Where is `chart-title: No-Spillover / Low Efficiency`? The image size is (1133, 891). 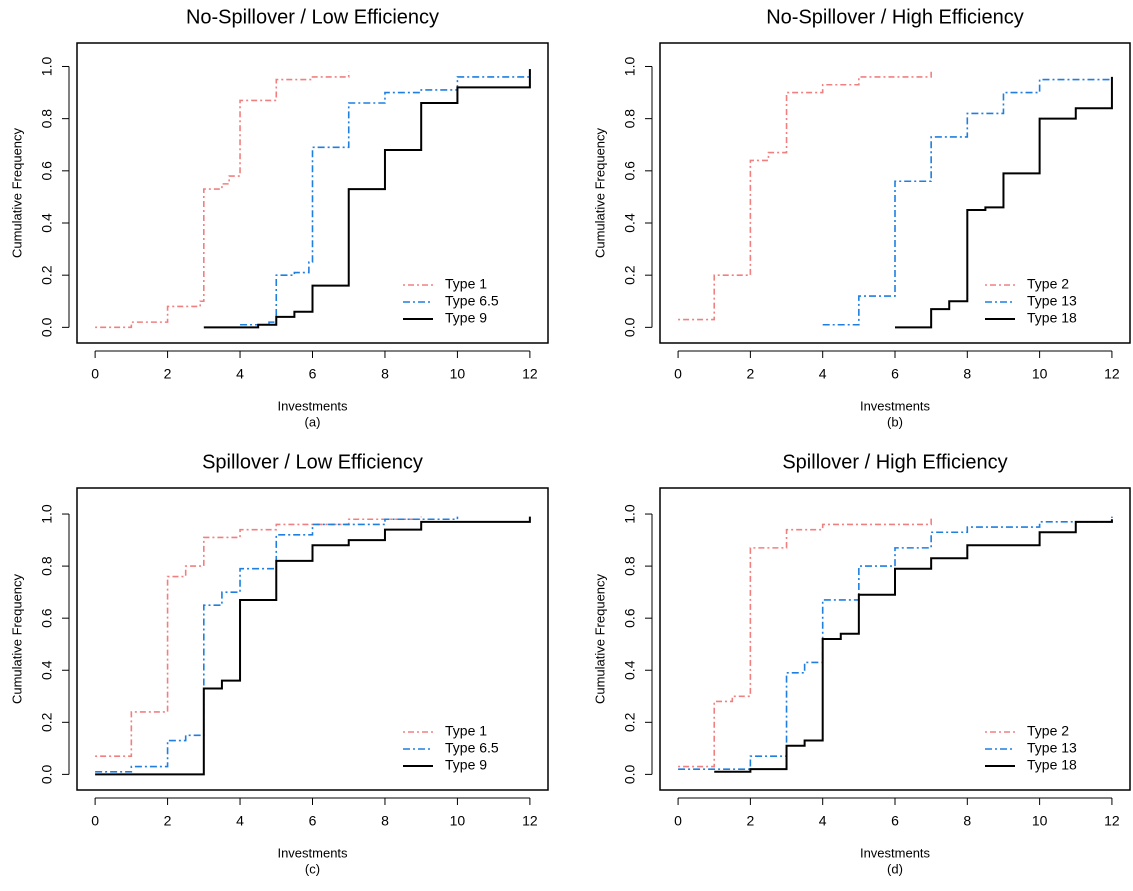 chart-title: No-Spillover / Low Efficiency is located at coordinates (312, 17).